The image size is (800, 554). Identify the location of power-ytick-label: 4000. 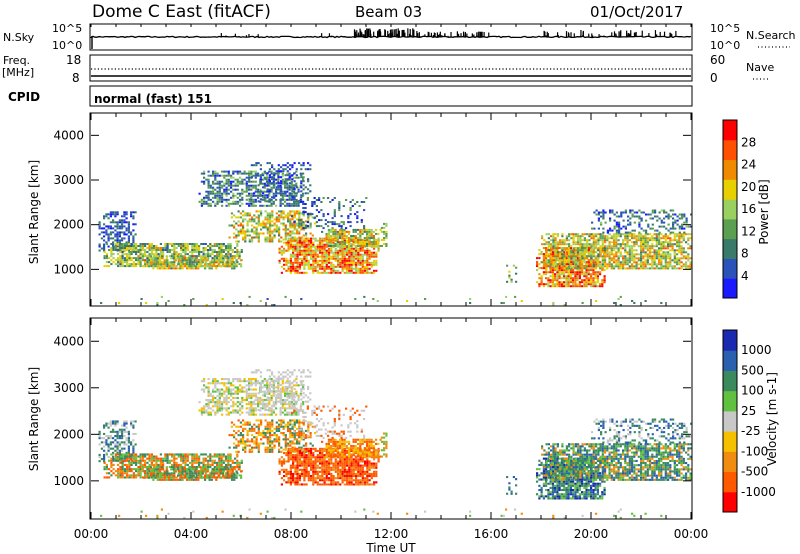
(68, 135).